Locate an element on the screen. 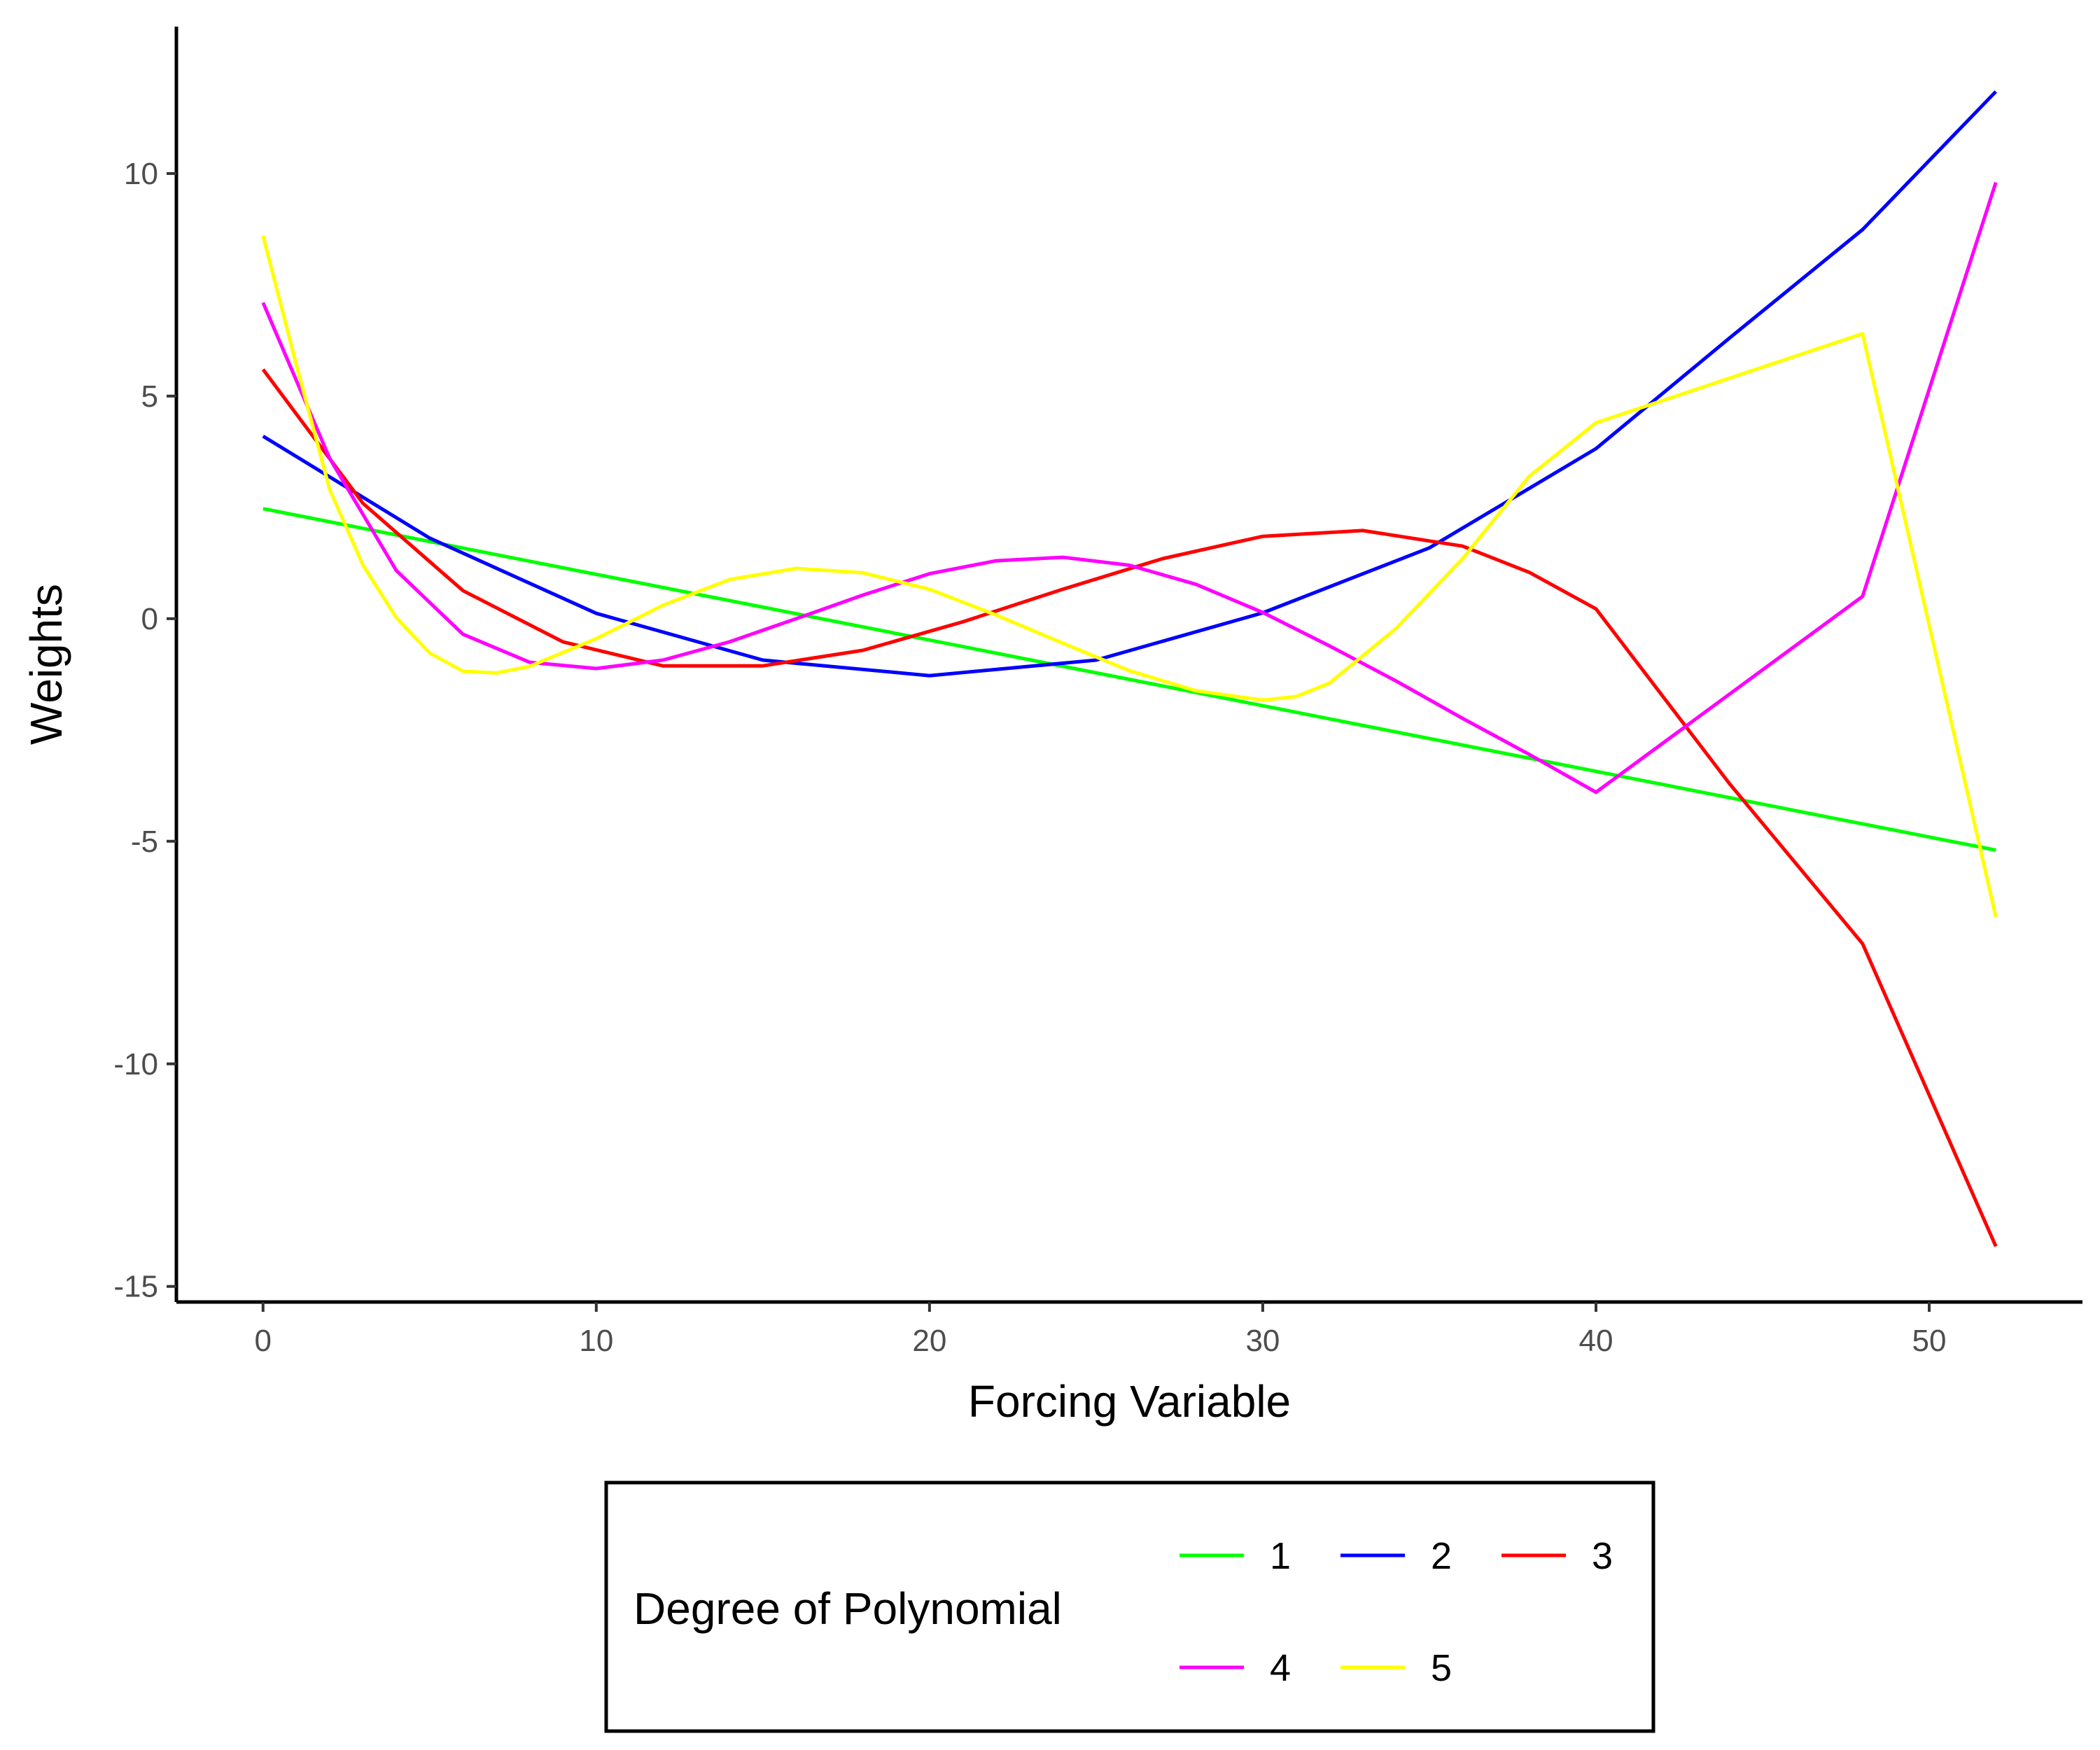 This screenshot has width=2100, height=1750. y-tick-label: -5 is located at coordinates (144, 842).